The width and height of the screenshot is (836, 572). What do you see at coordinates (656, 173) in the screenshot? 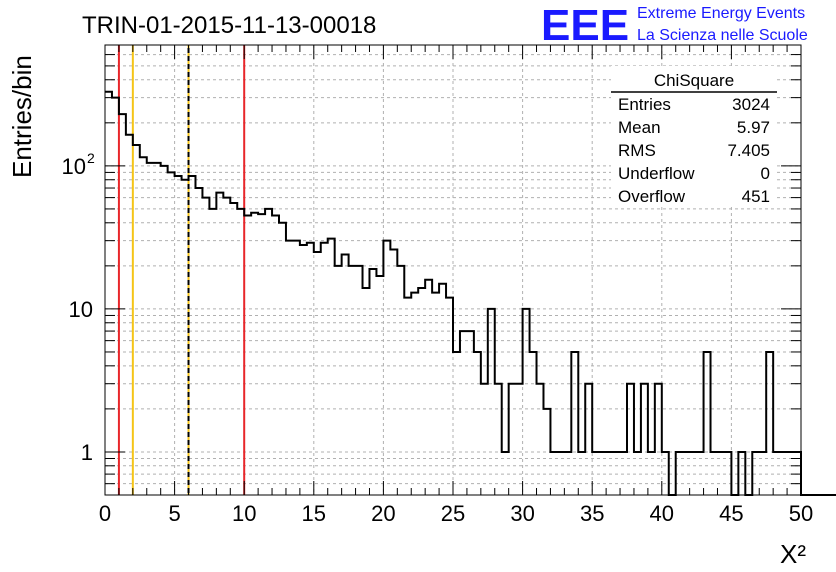
I see `stats-label: Underflow` at bounding box center [656, 173].